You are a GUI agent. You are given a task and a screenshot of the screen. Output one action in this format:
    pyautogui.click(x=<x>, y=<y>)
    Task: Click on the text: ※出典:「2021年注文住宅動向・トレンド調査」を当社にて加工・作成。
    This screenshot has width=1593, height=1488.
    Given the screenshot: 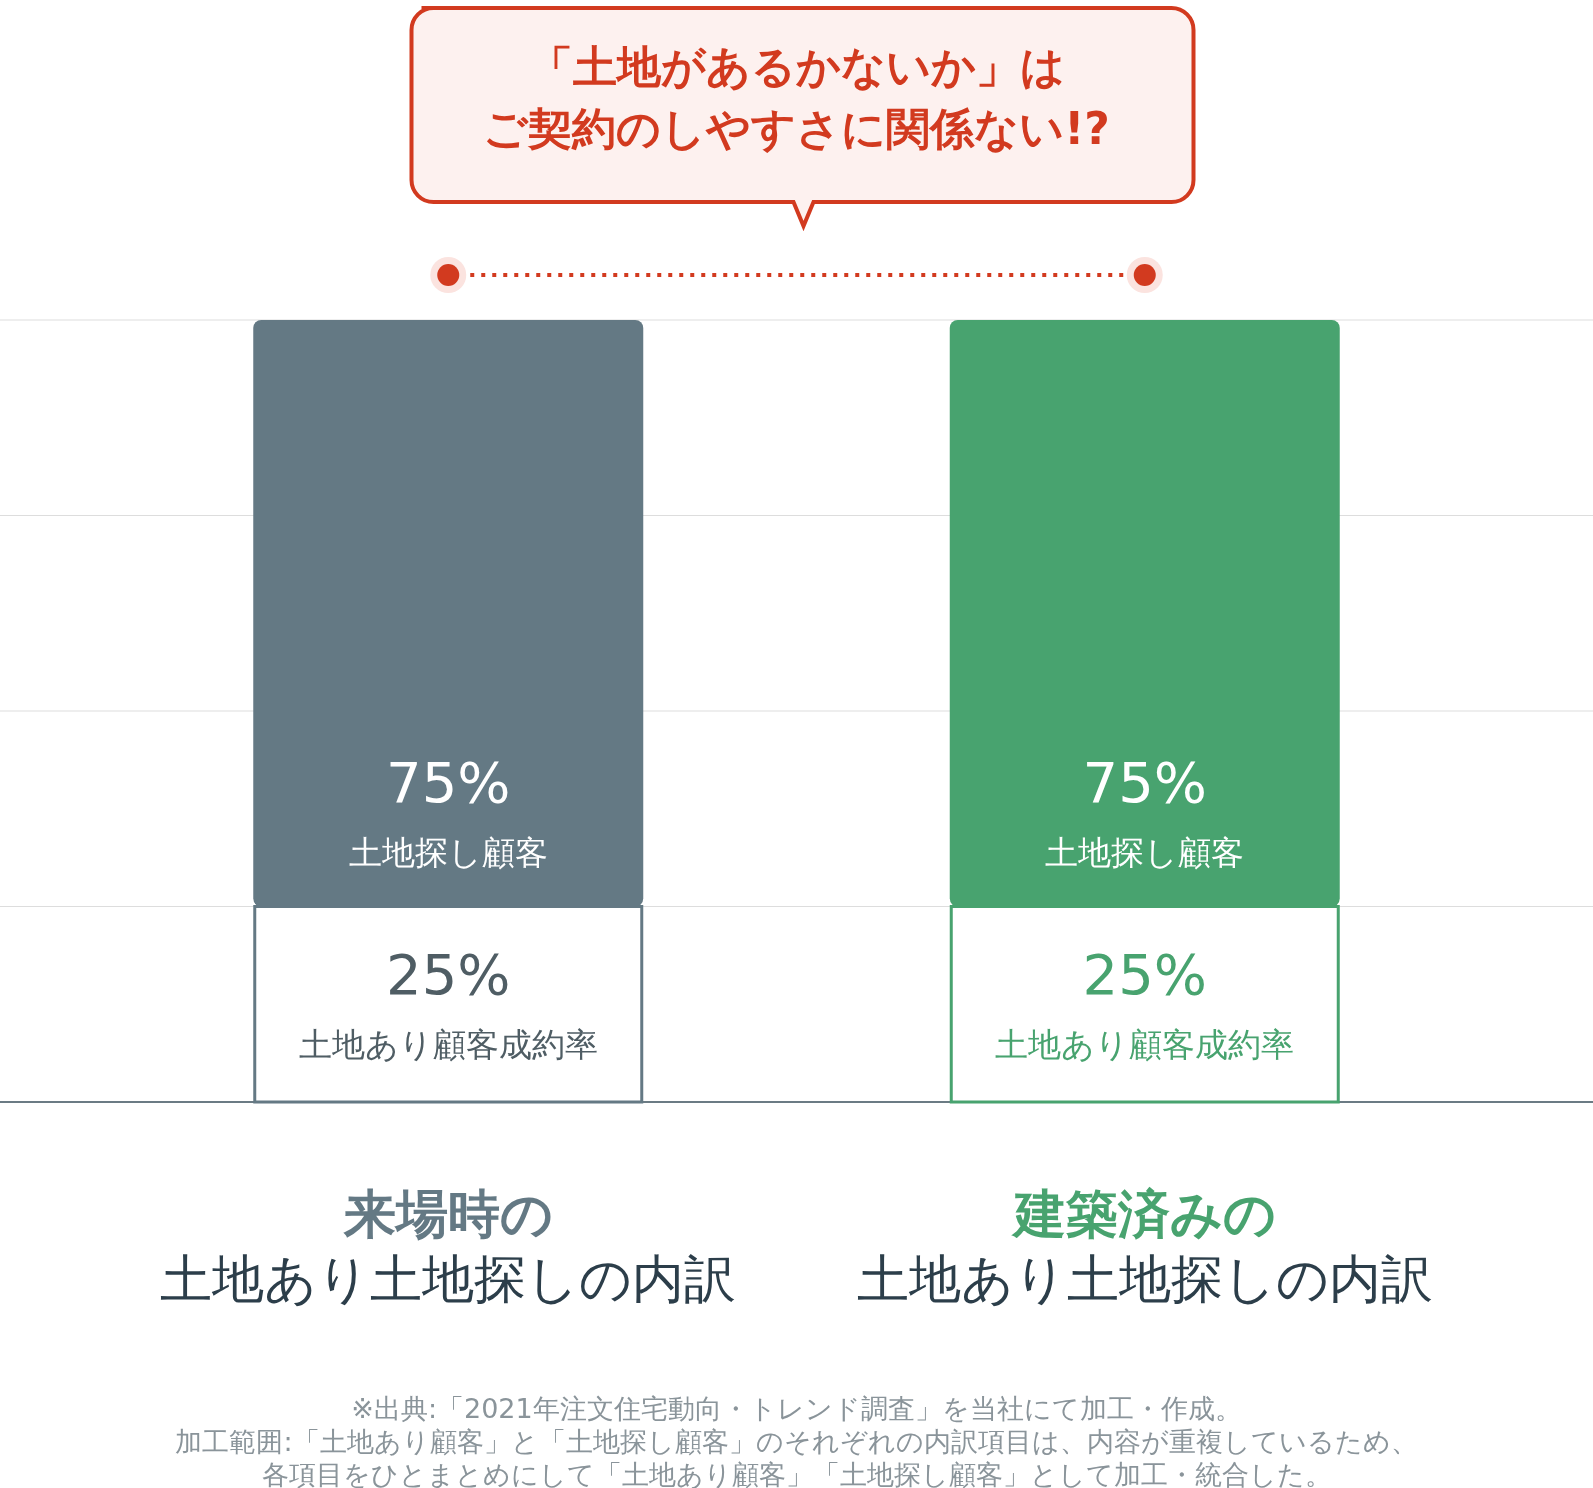 What is the action you would take?
    pyautogui.click(x=796, y=1408)
    